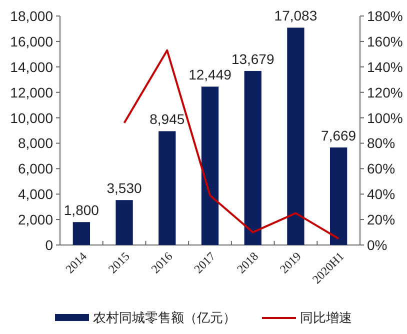 This screenshot has width=407, height=334. Describe the element at coordinates (36, 143) in the screenshot. I see `y-tick-label: 8,000` at that location.